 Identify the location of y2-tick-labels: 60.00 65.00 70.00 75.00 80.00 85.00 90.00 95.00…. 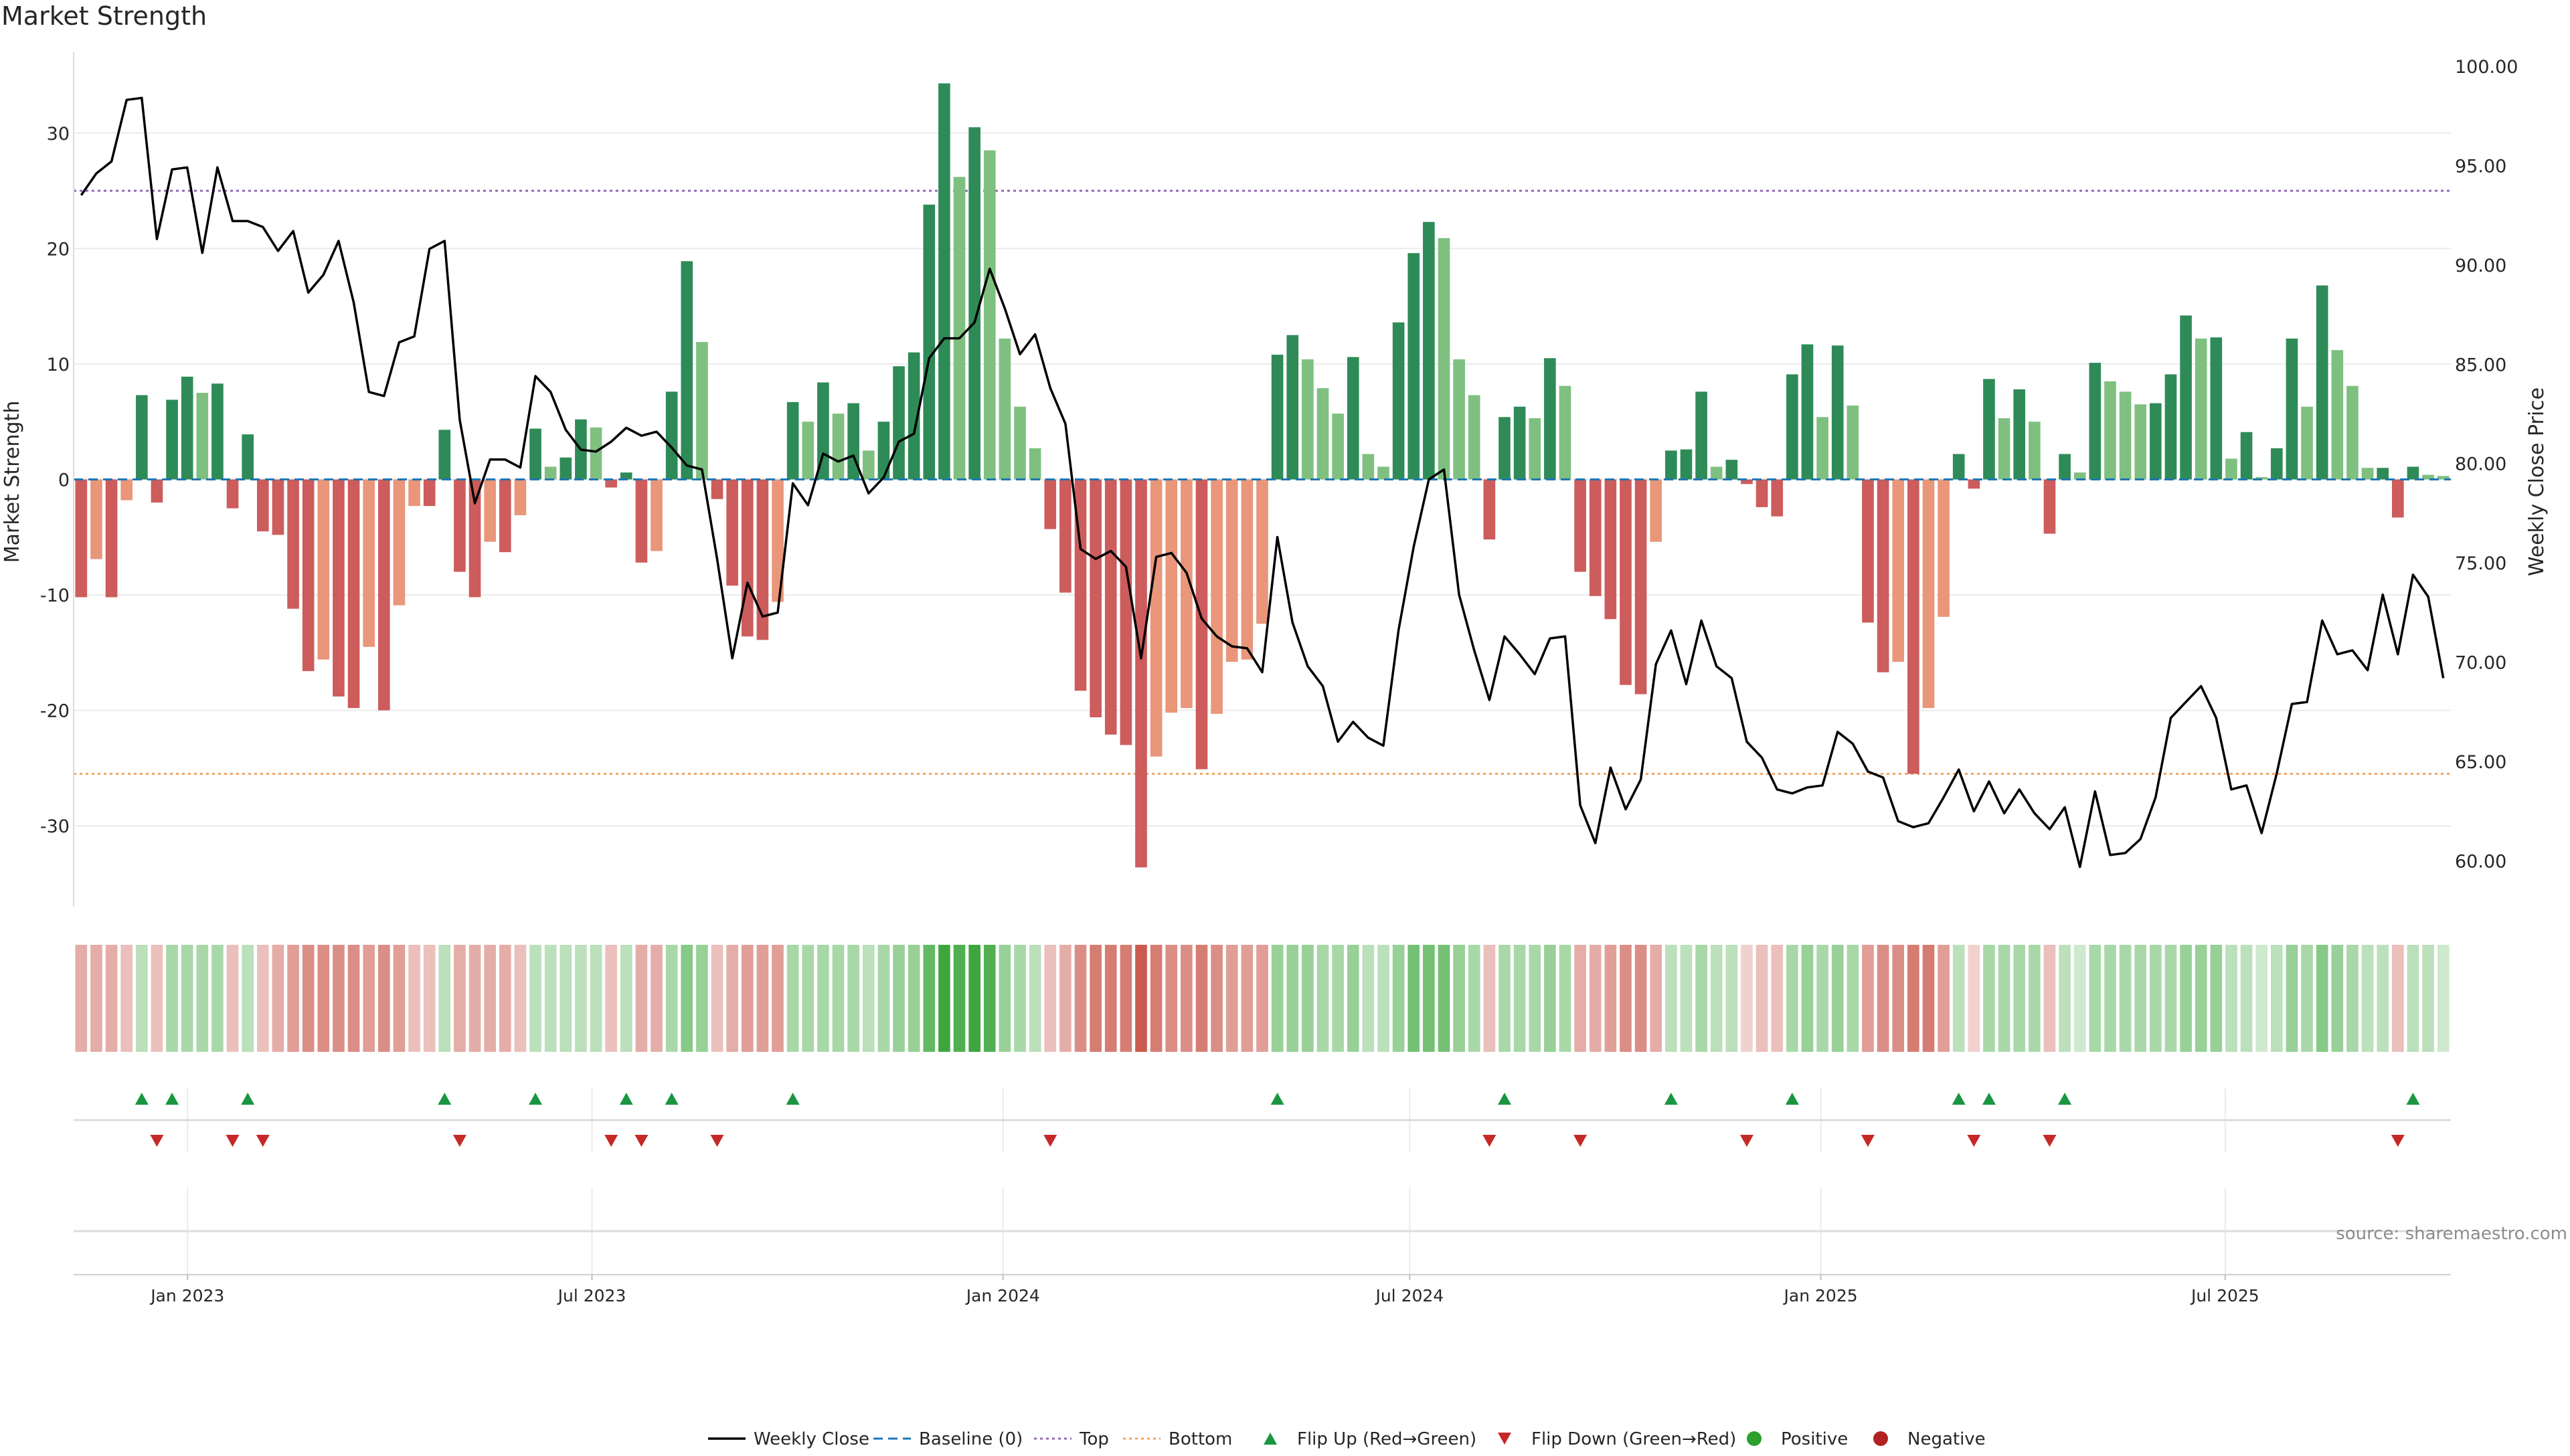
(2487, 465).